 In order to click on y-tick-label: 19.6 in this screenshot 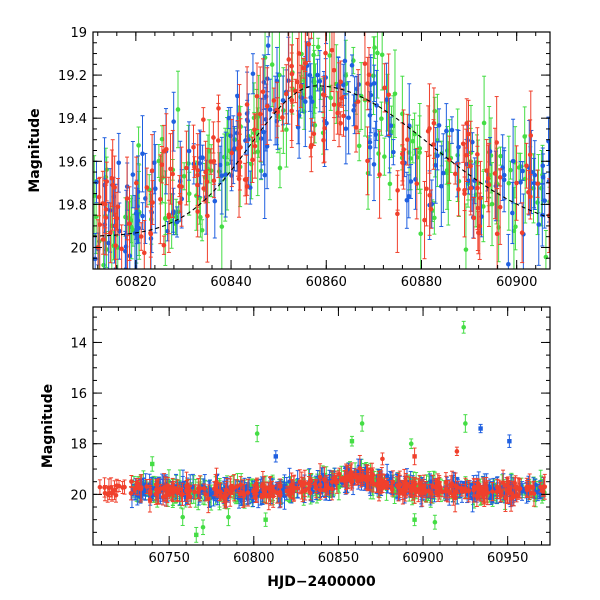, I will do `click(72, 162)`.